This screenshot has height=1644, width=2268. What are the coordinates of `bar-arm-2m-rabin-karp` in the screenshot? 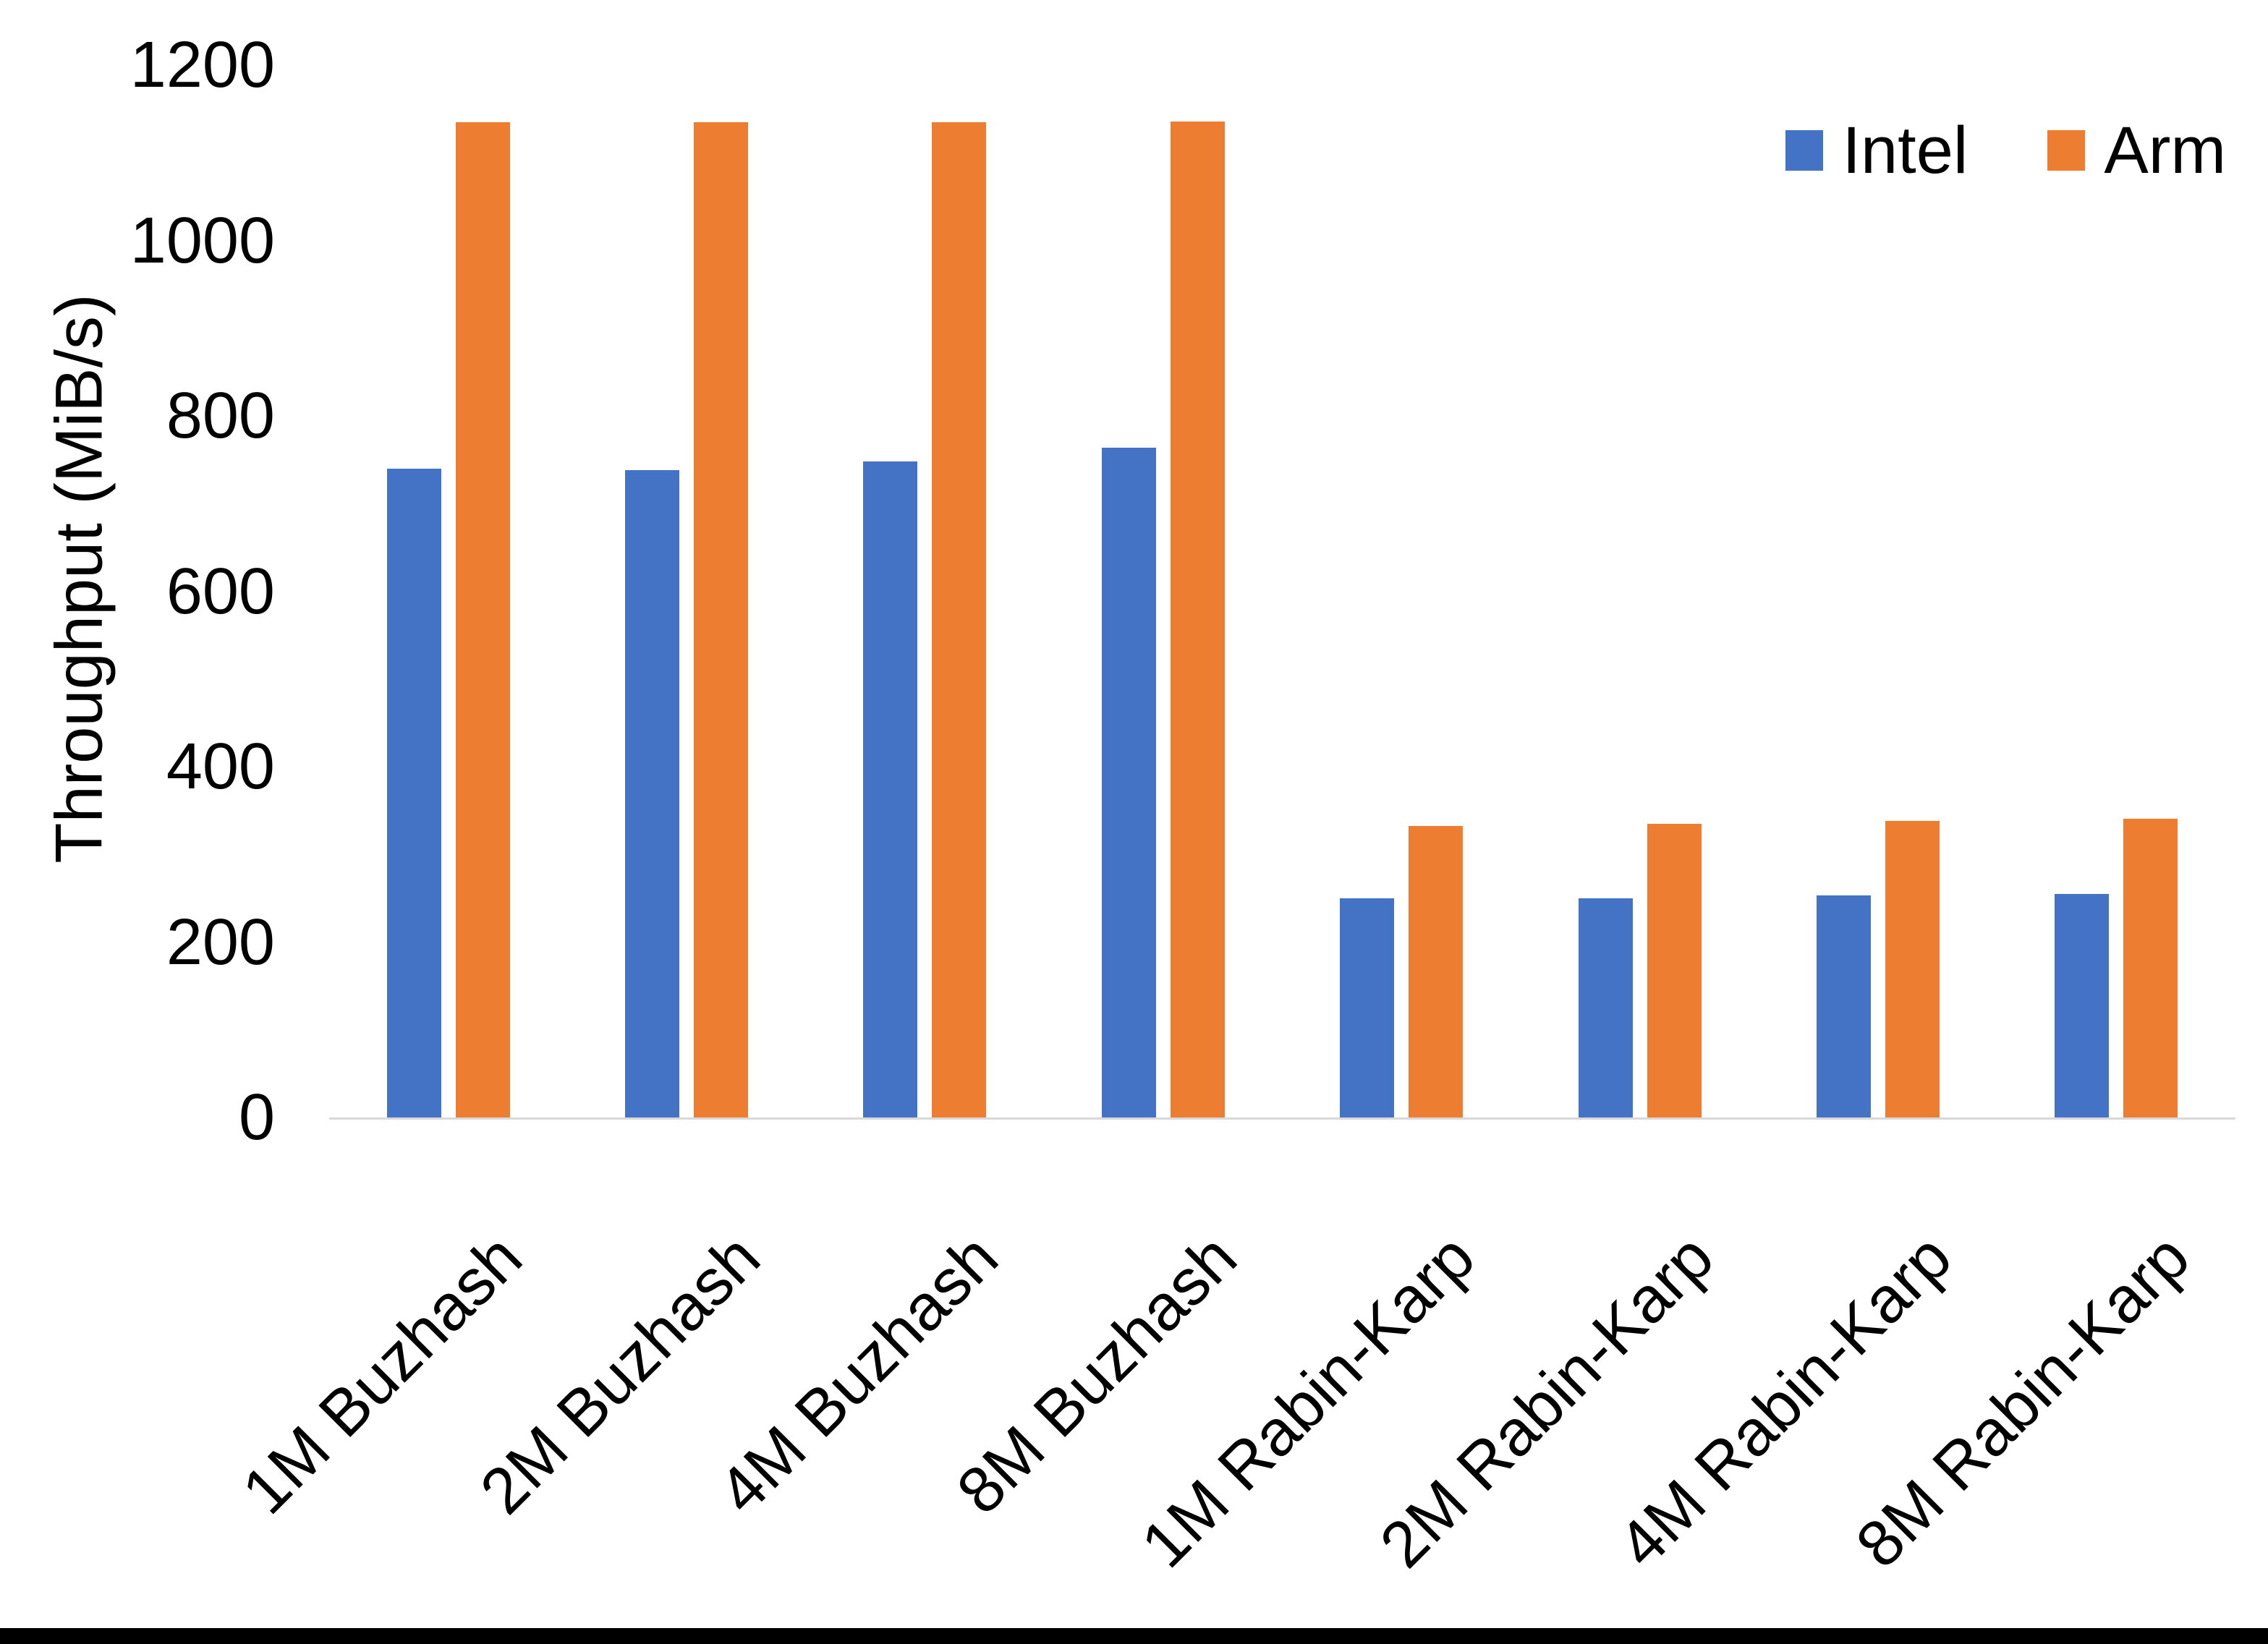 It's located at (1674, 970).